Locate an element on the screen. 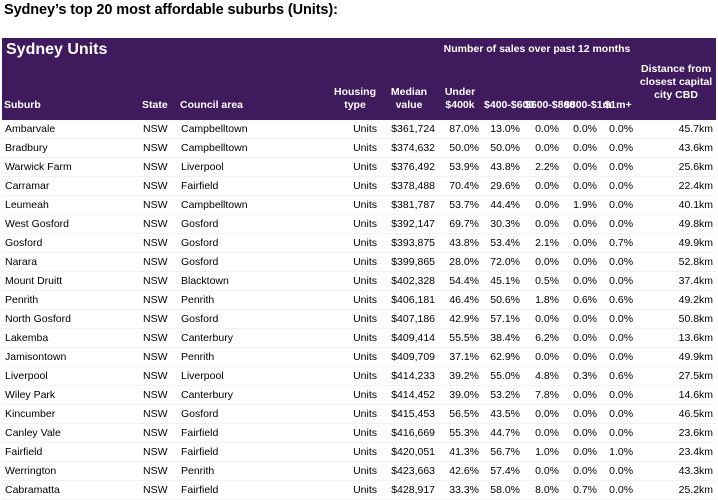  cell-600-800: 4.8% is located at coordinates (543, 376).